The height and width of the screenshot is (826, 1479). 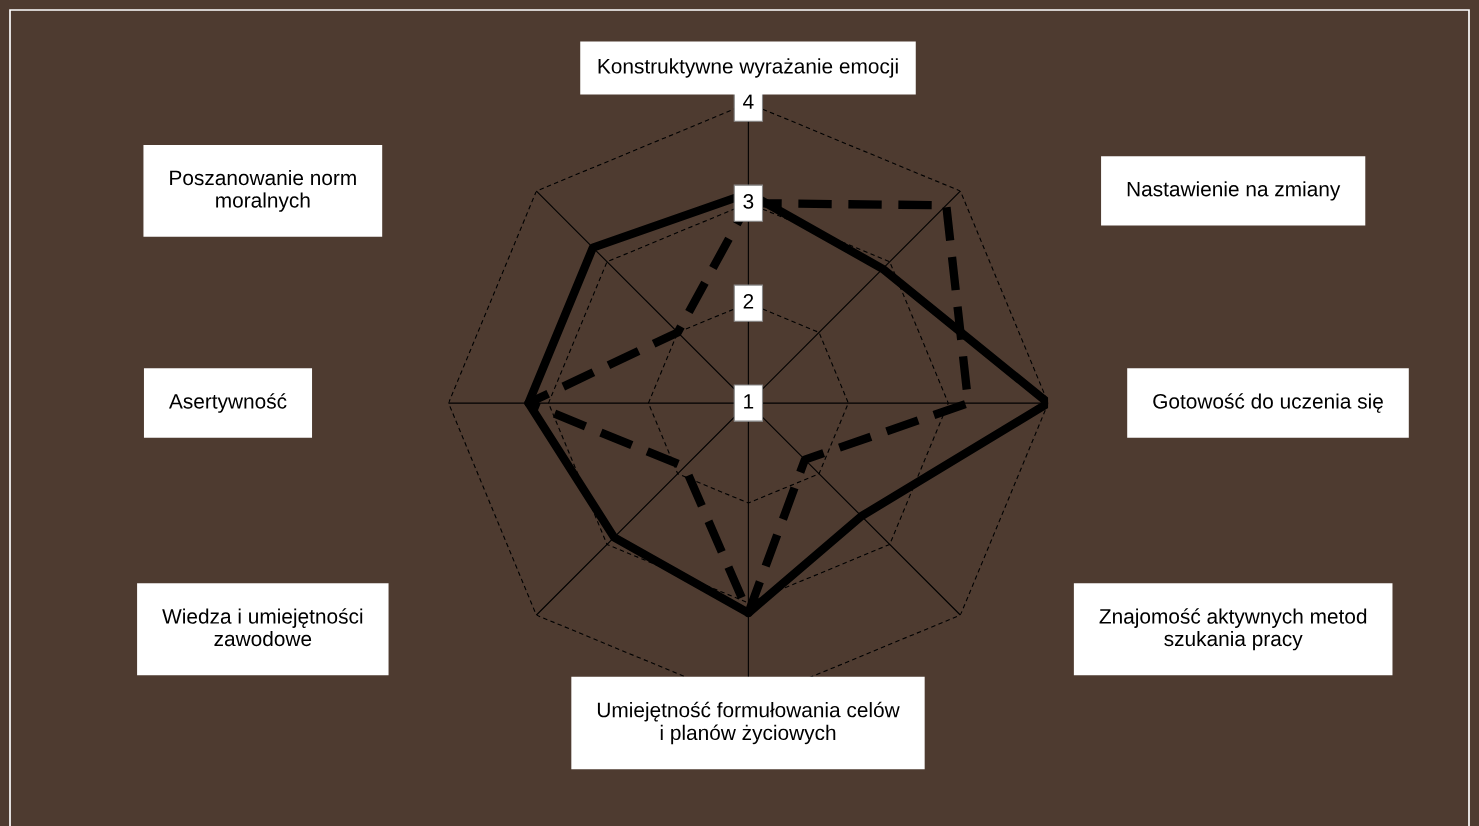 I want to click on spoke-label: Znajomość aktywnych metod szukania pracy, so click(x=1233, y=629).